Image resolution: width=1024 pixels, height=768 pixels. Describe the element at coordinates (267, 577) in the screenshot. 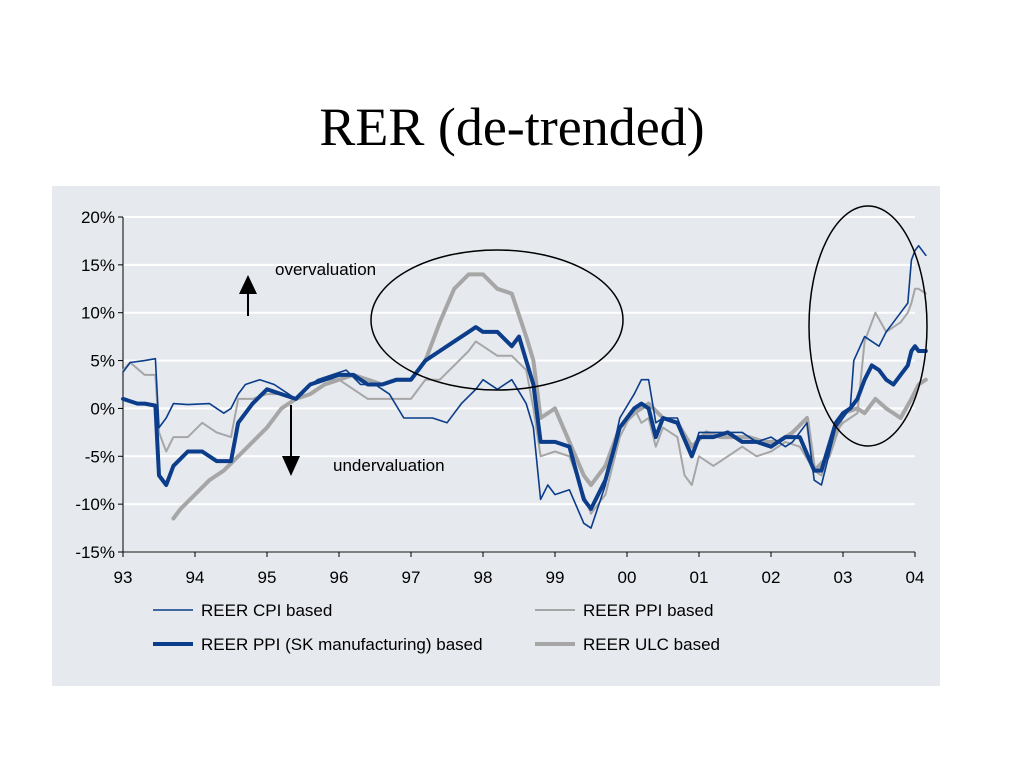

I see `x-tick-label: 95` at that location.